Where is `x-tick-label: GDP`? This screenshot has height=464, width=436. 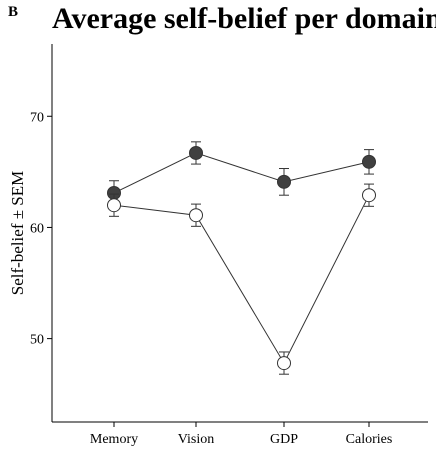 x-tick-label: GDP is located at coordinates (284, 439).